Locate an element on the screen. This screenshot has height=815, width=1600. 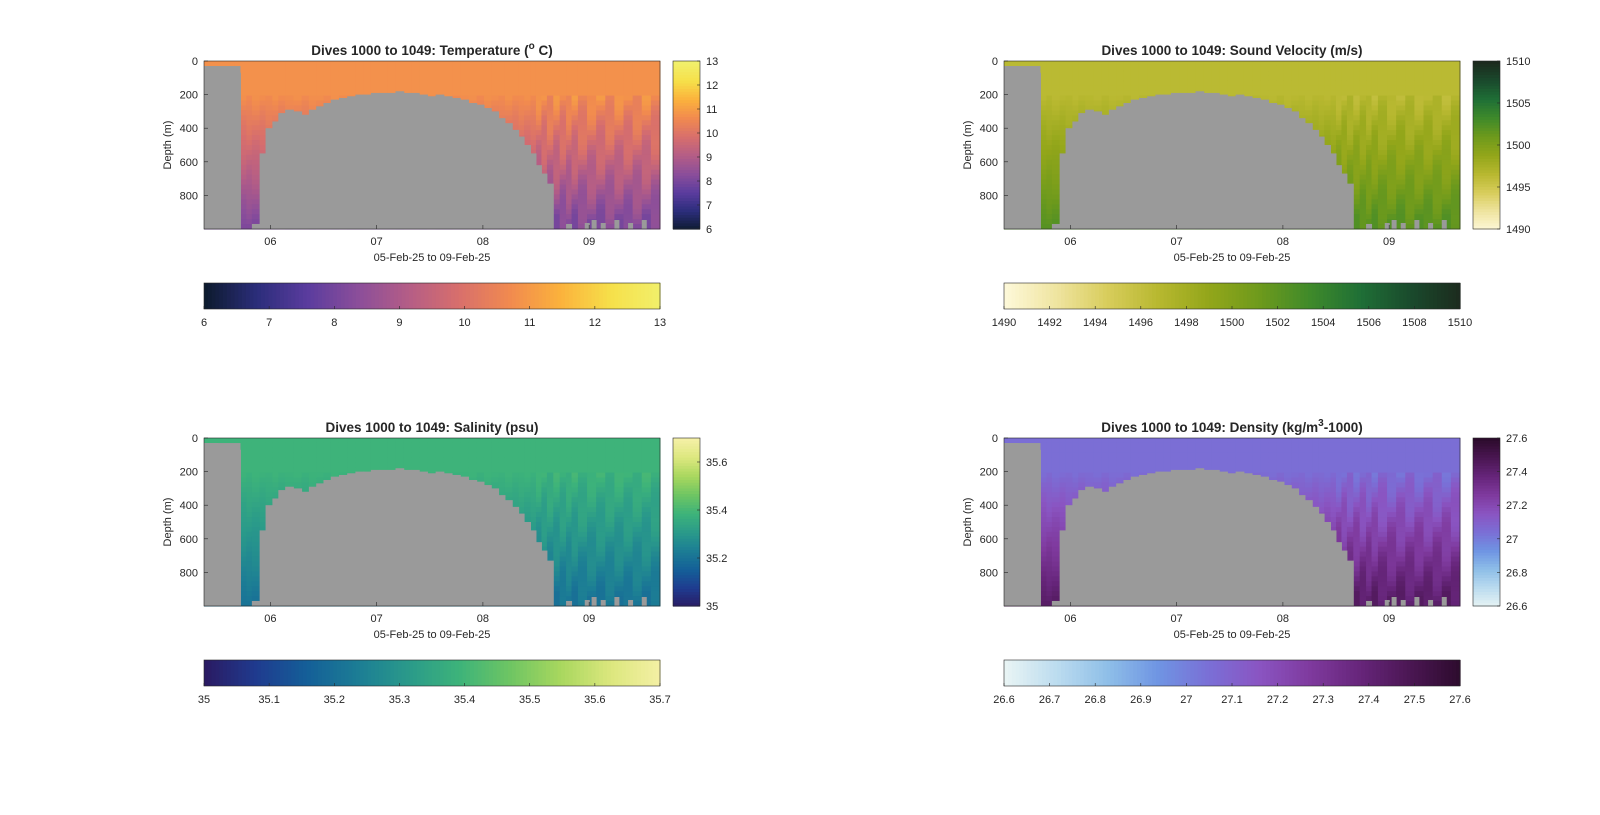
y-tick-label: 600 is located at coordinates (189, 163).